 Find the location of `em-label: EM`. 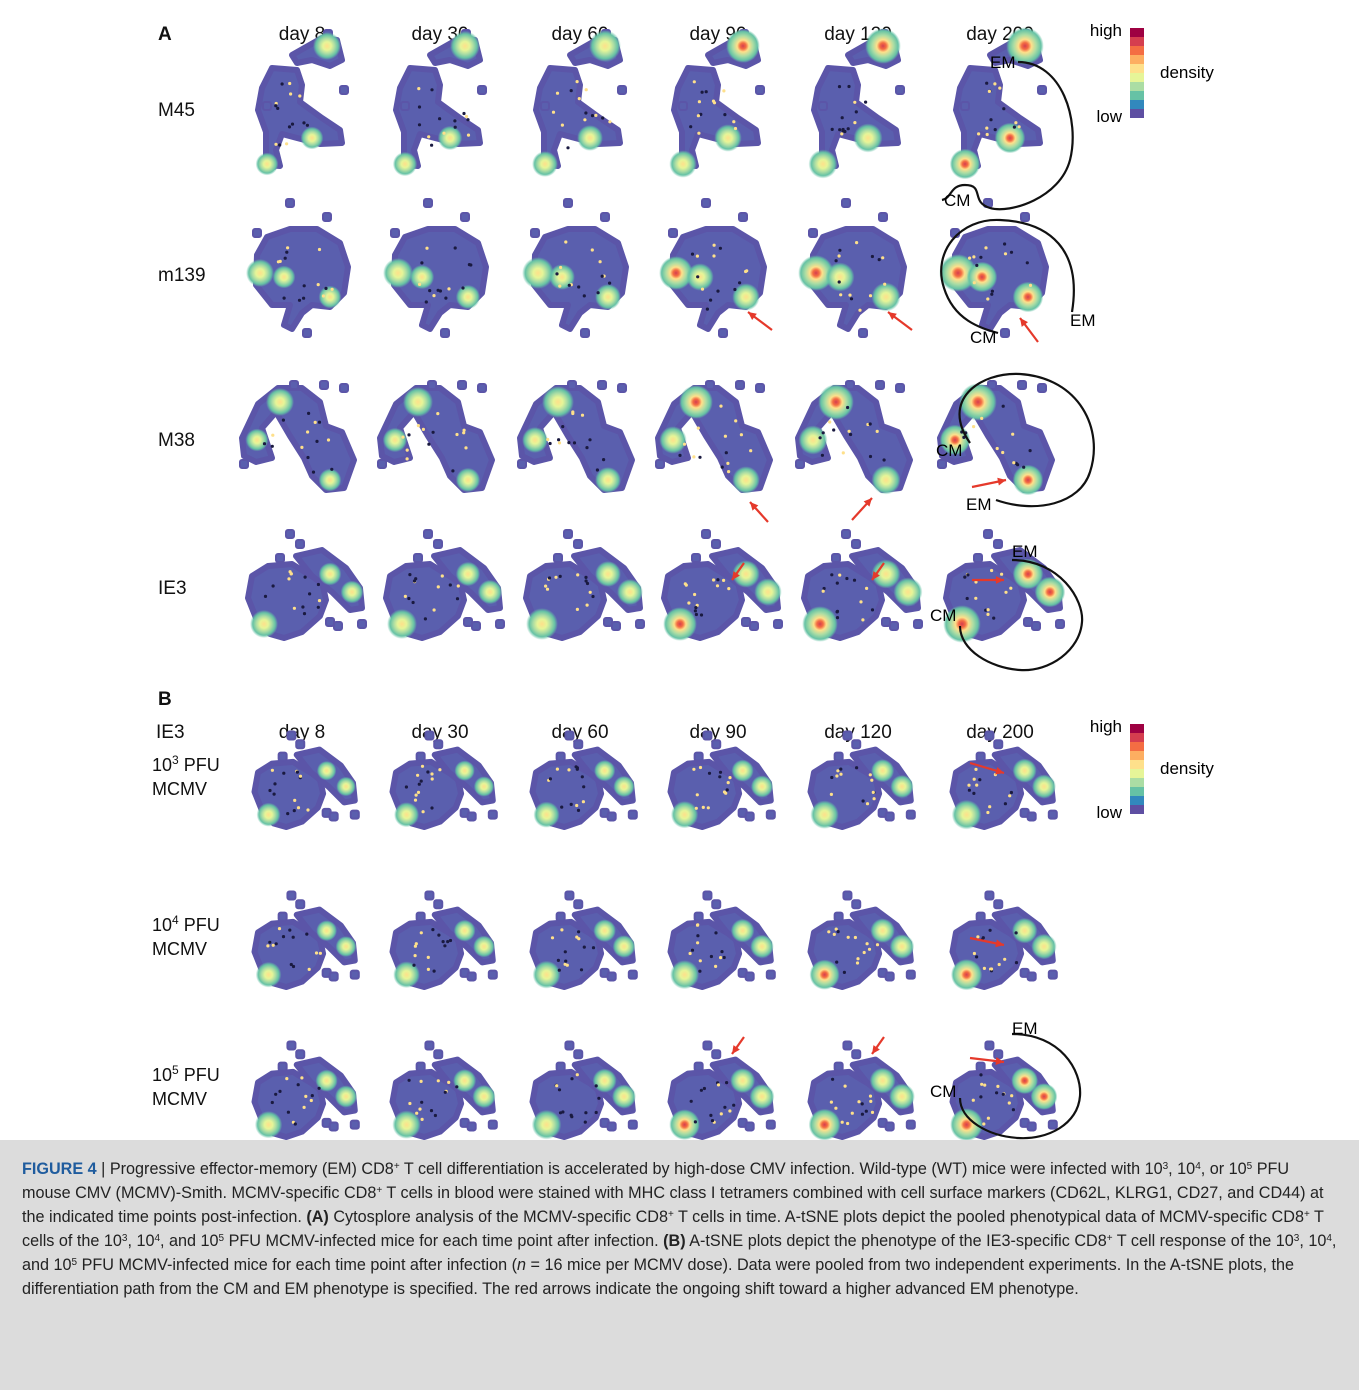

em-label: EM is located at coordinates (1025, 551).